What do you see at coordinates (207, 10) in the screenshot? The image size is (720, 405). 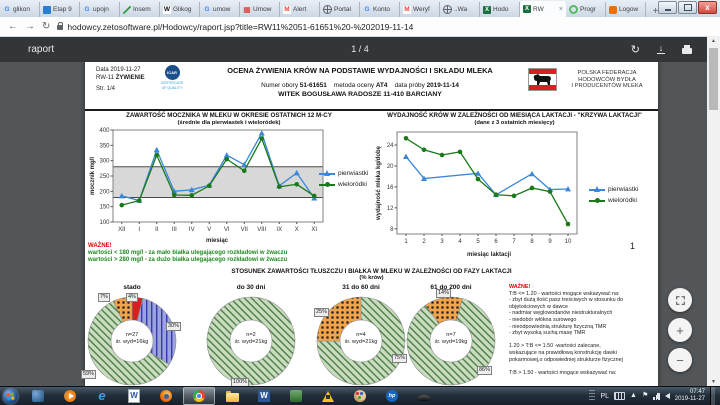 I see `google-icon` at bounding box center [207, 10].